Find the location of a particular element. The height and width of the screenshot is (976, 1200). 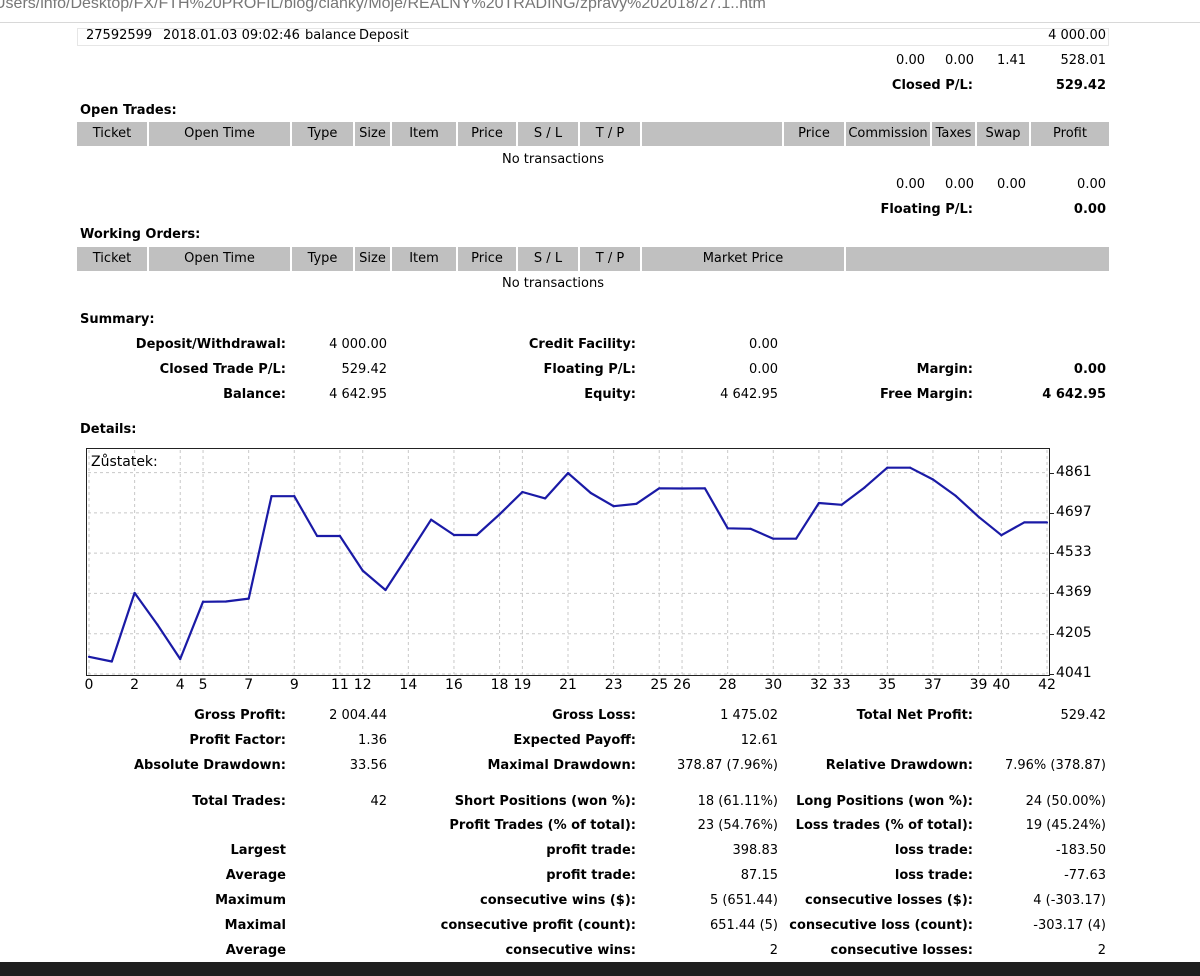

summary-floating-pl-label: Floating P/L: is located at coordinates (589, 369).